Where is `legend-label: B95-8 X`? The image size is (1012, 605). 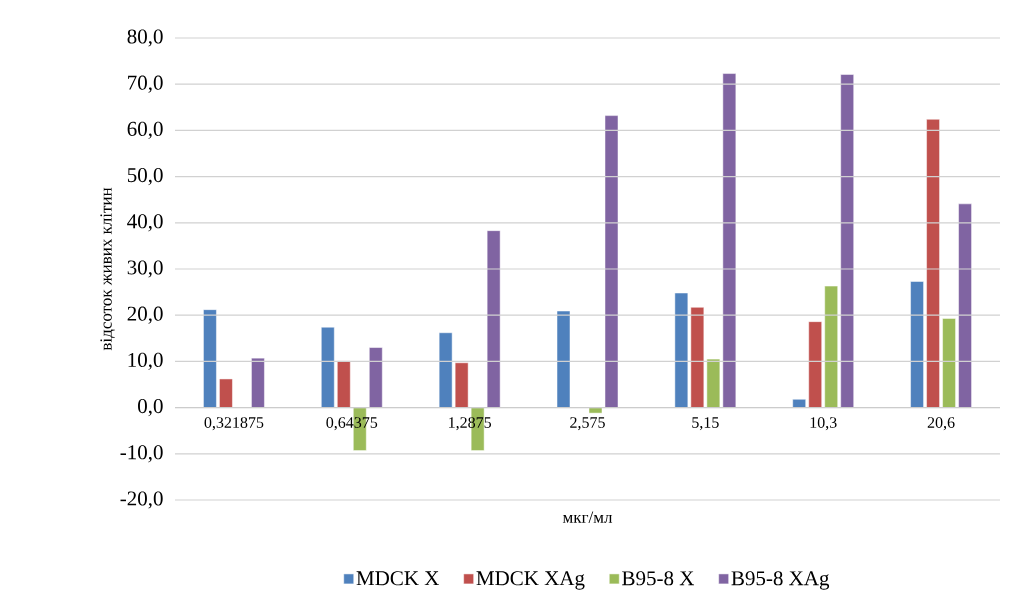 legend-label: B95-8 X is located at coordinates (658, 578).